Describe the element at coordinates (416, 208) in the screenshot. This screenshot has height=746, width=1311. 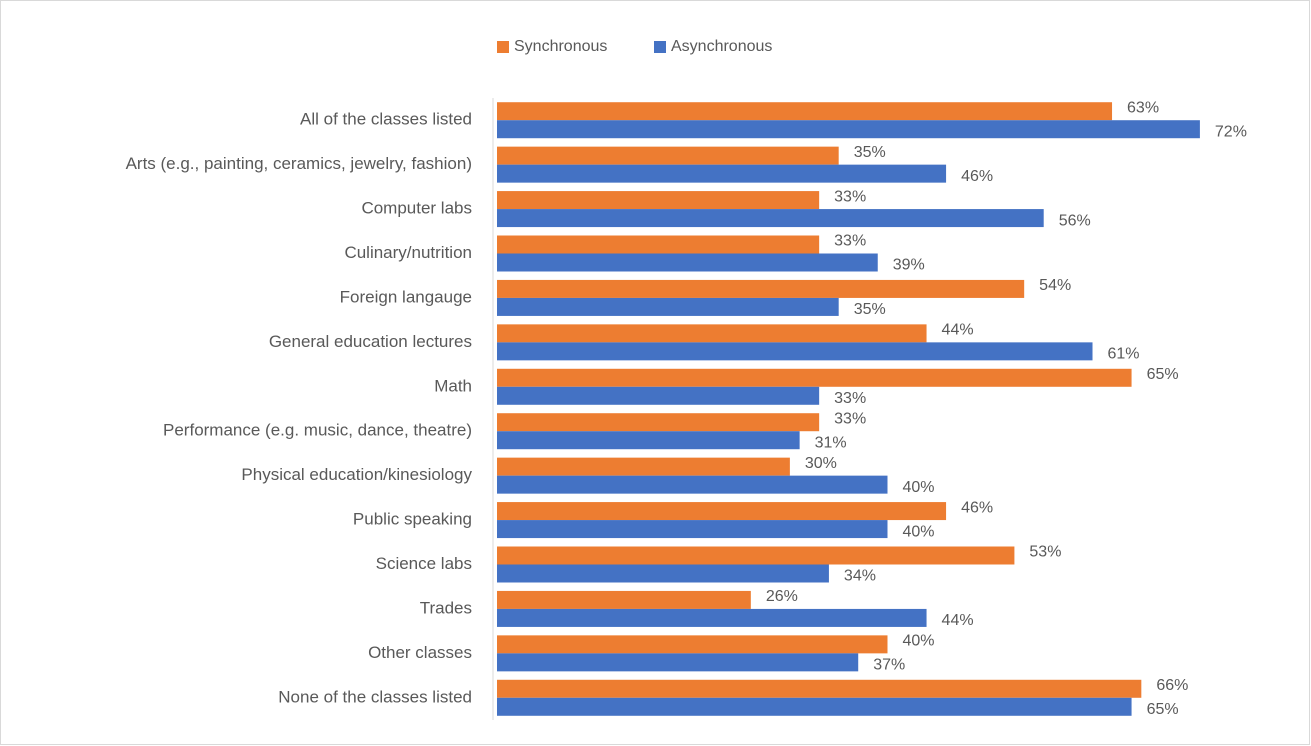
I see `category-label: Computer labs` at that location.